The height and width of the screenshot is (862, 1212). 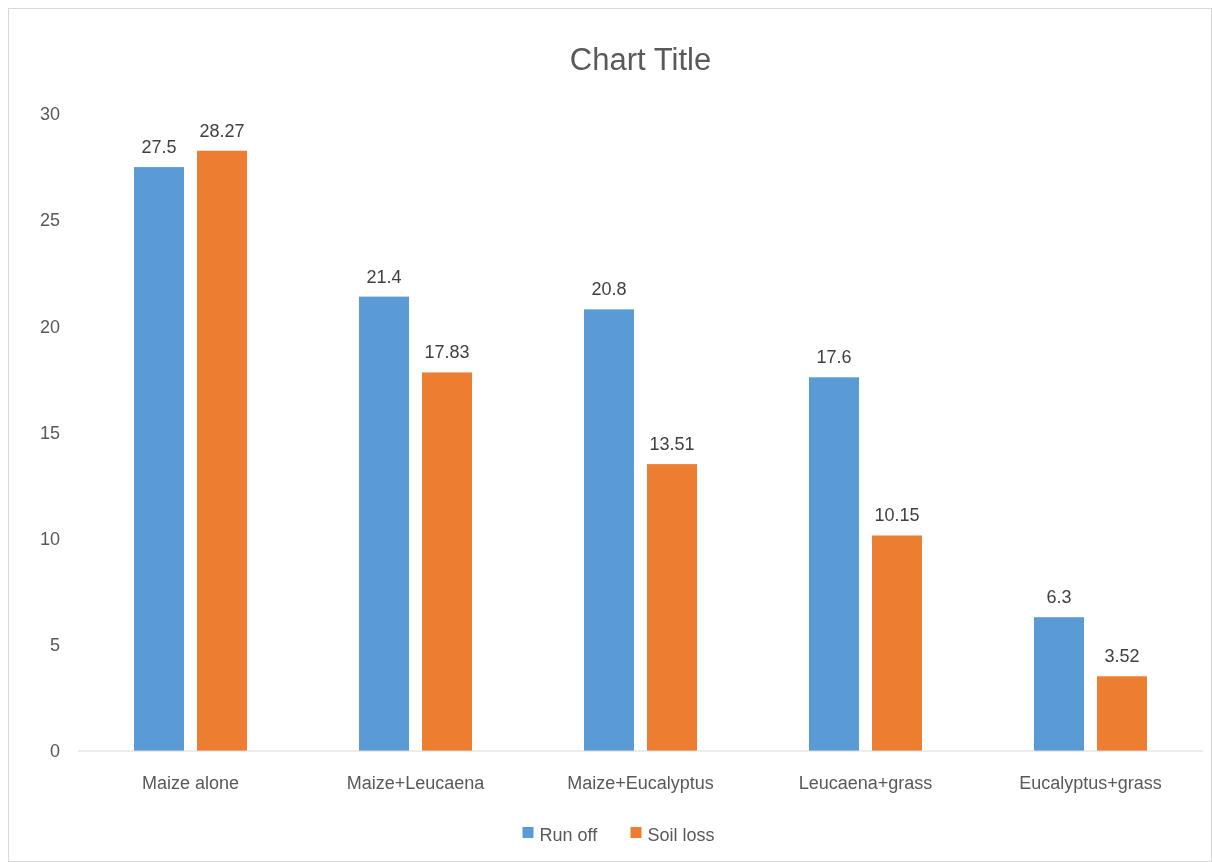 I want to click on data-label: 17.6, so click(x=834, y=357).